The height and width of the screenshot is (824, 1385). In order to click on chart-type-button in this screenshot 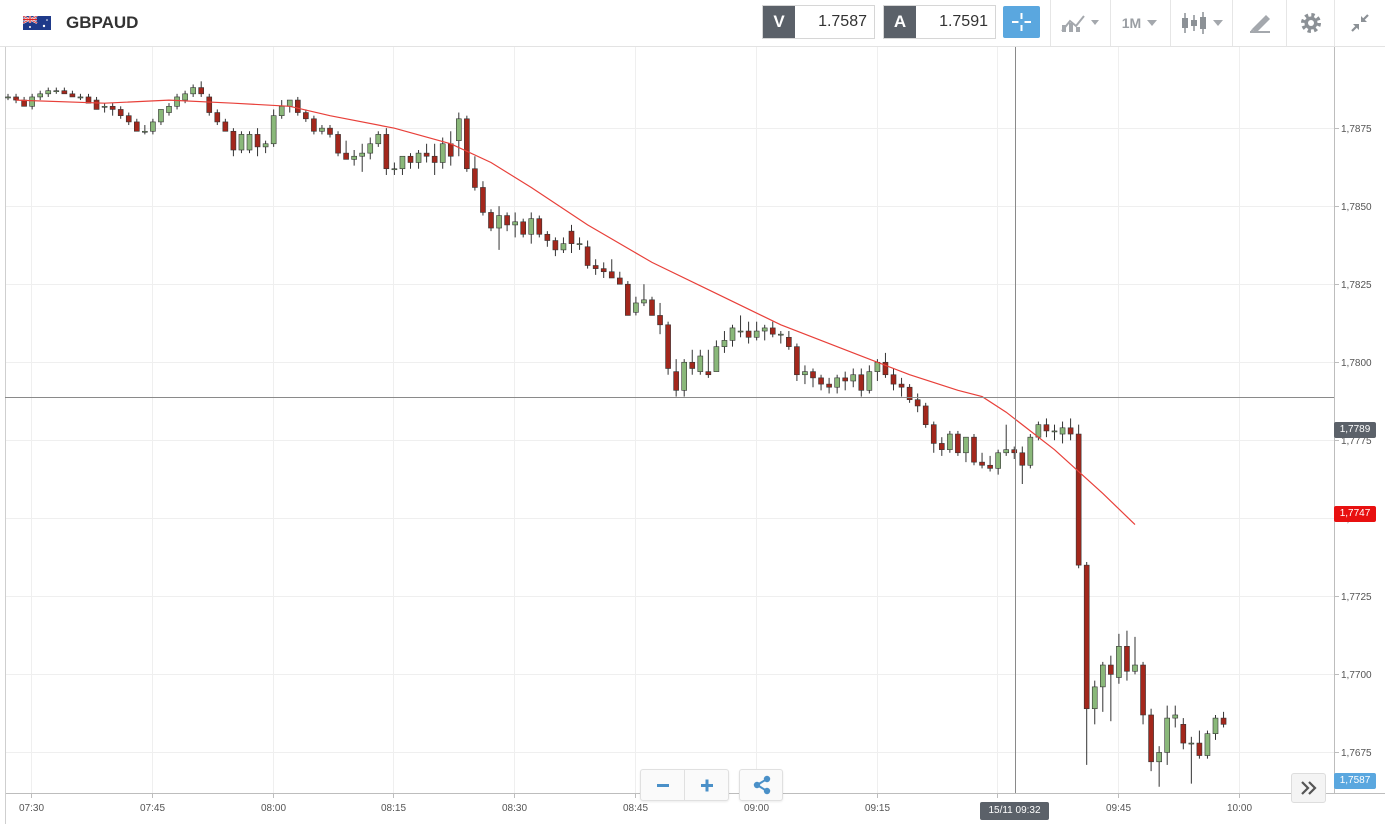, I will do `click(1080, 23)`.